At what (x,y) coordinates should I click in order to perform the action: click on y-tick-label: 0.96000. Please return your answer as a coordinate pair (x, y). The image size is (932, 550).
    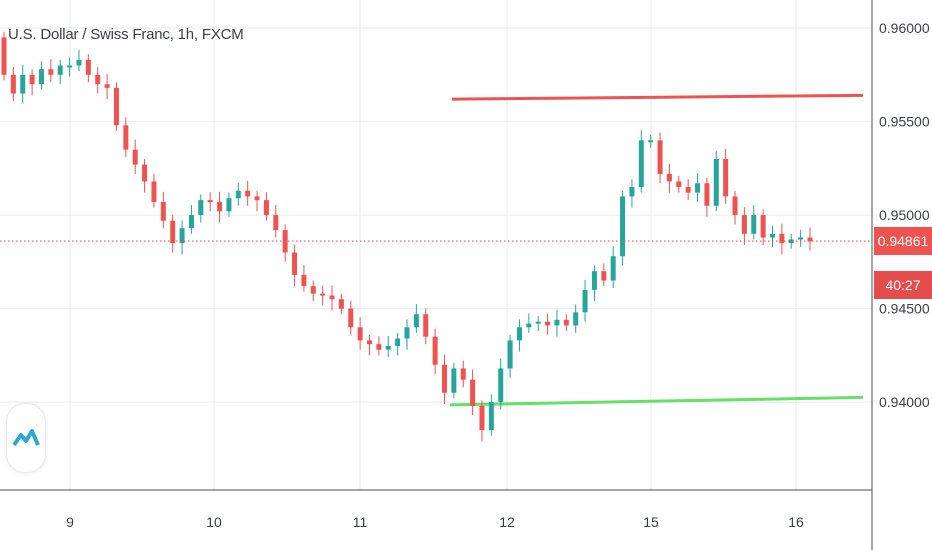
    Looking at the image, I should click on (904, 28).